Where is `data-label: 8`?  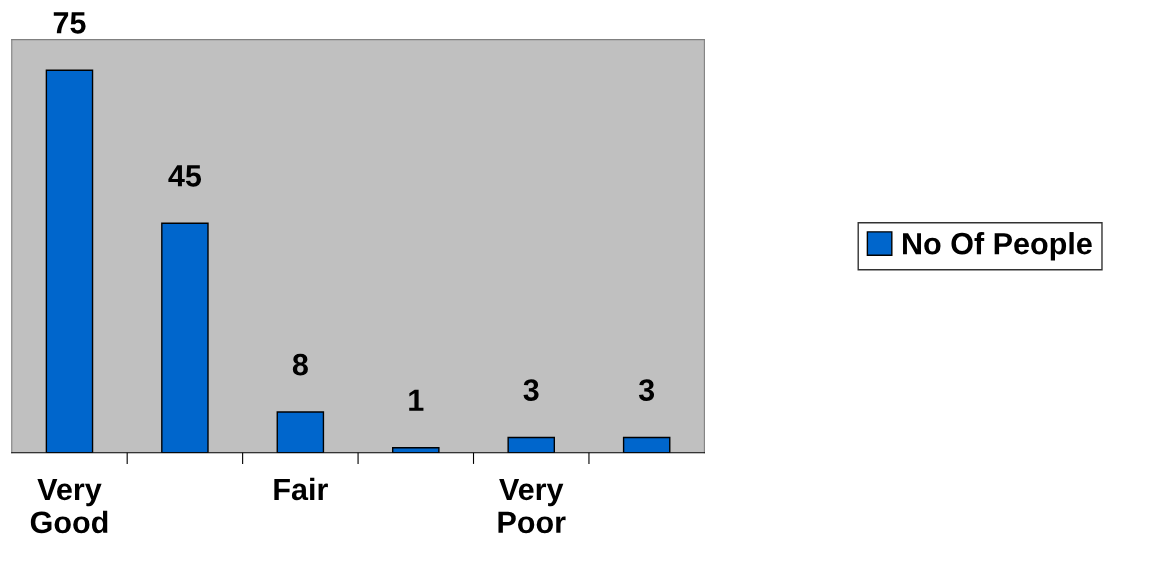
data-label: 8 is located at coordinates (300, 364).